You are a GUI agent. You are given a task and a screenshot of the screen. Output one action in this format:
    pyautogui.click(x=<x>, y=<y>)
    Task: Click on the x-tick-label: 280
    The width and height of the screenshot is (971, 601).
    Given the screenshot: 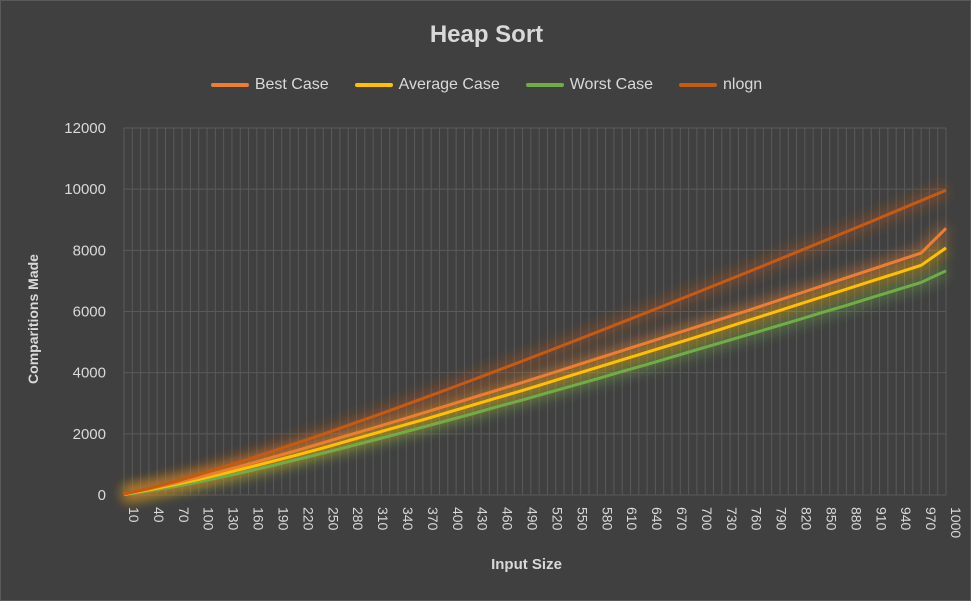 What is the action you would take?
    pyautogui.click(x=358, y=519)
    